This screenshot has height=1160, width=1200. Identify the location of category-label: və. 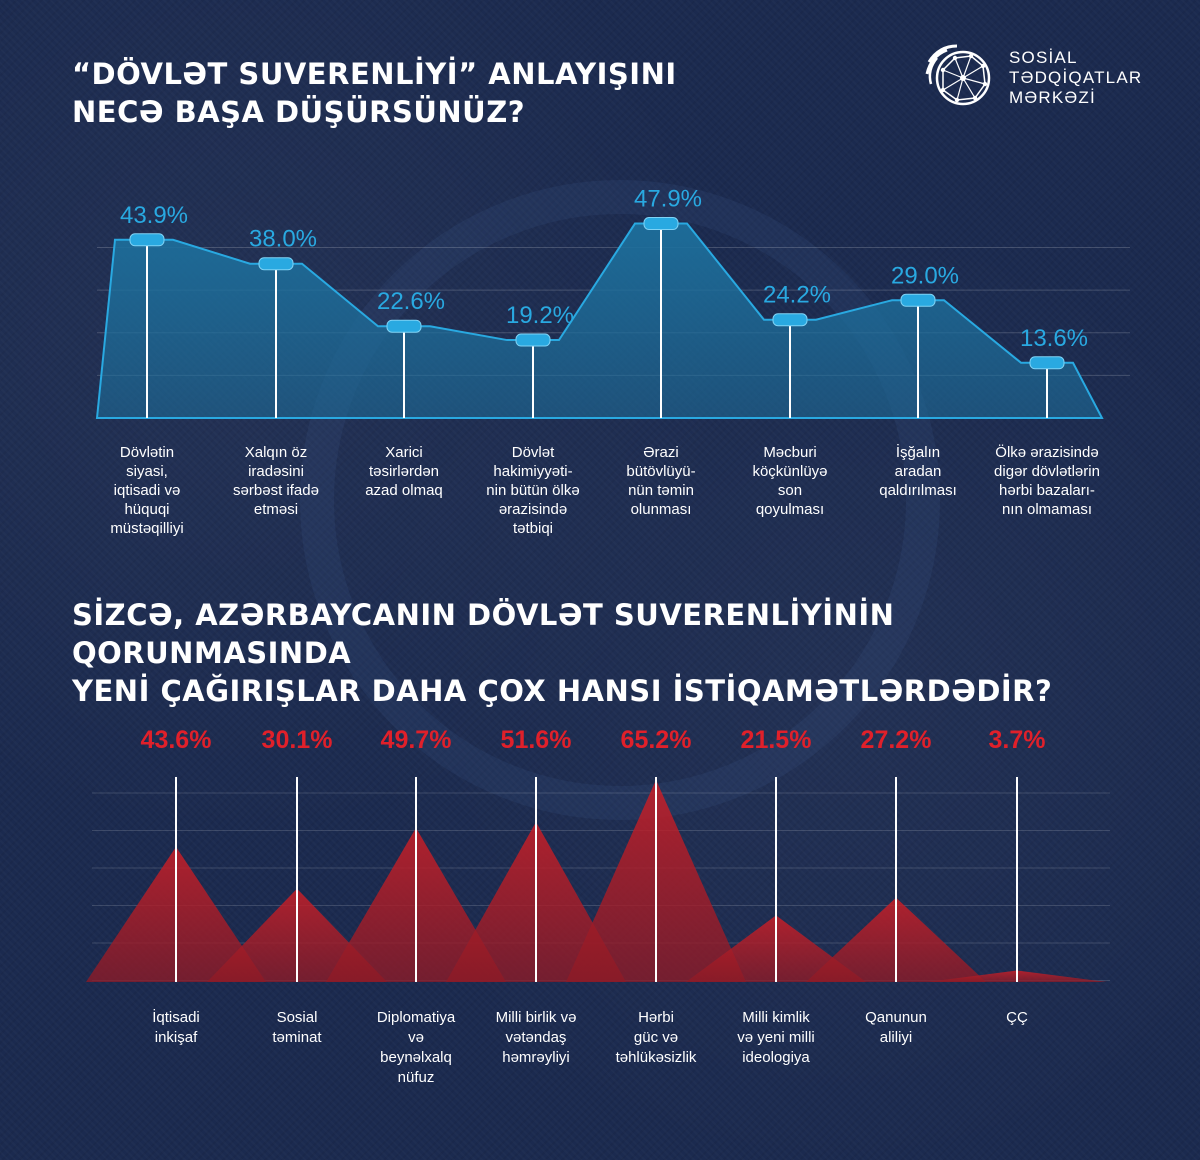
(416, 1037).